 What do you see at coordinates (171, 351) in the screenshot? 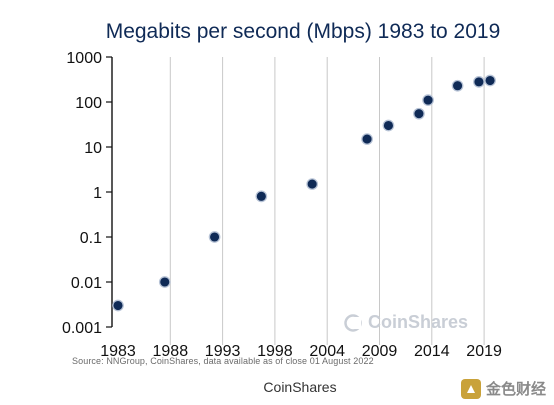
I see `x-tick-label: 1988` at bounding box center [171, 351].